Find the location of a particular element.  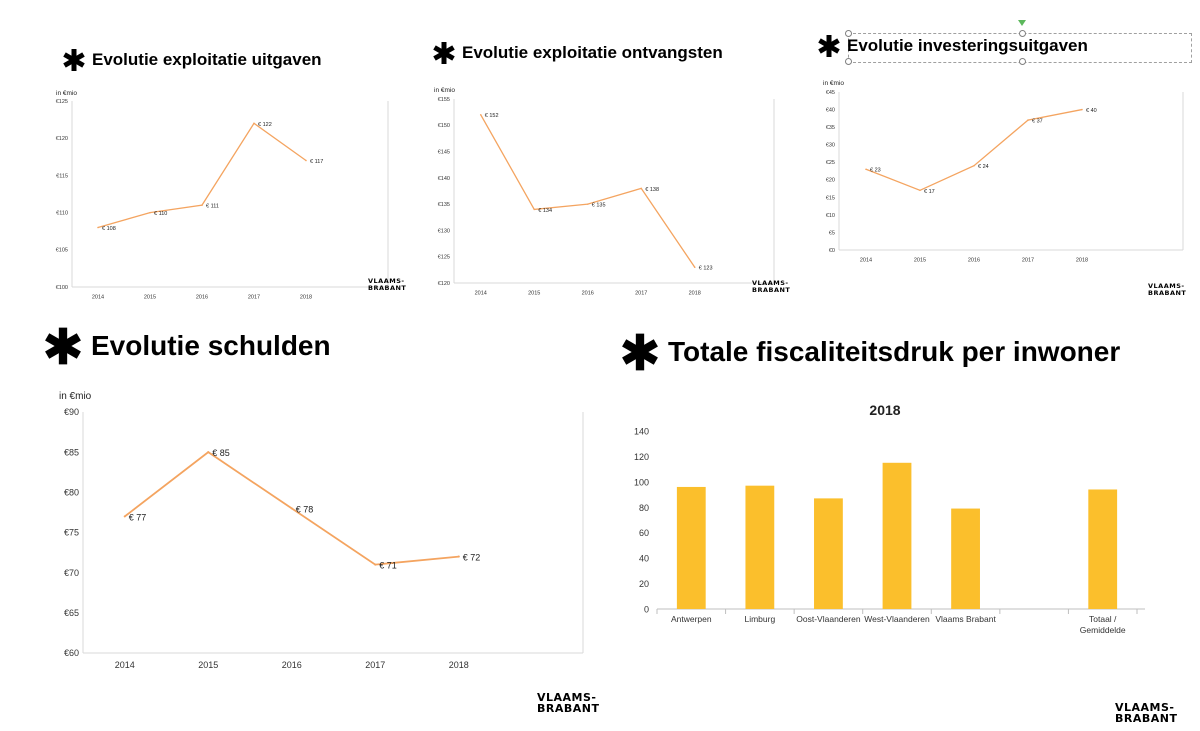

rotate-handle-icon is located at coordinates (1022, 24).